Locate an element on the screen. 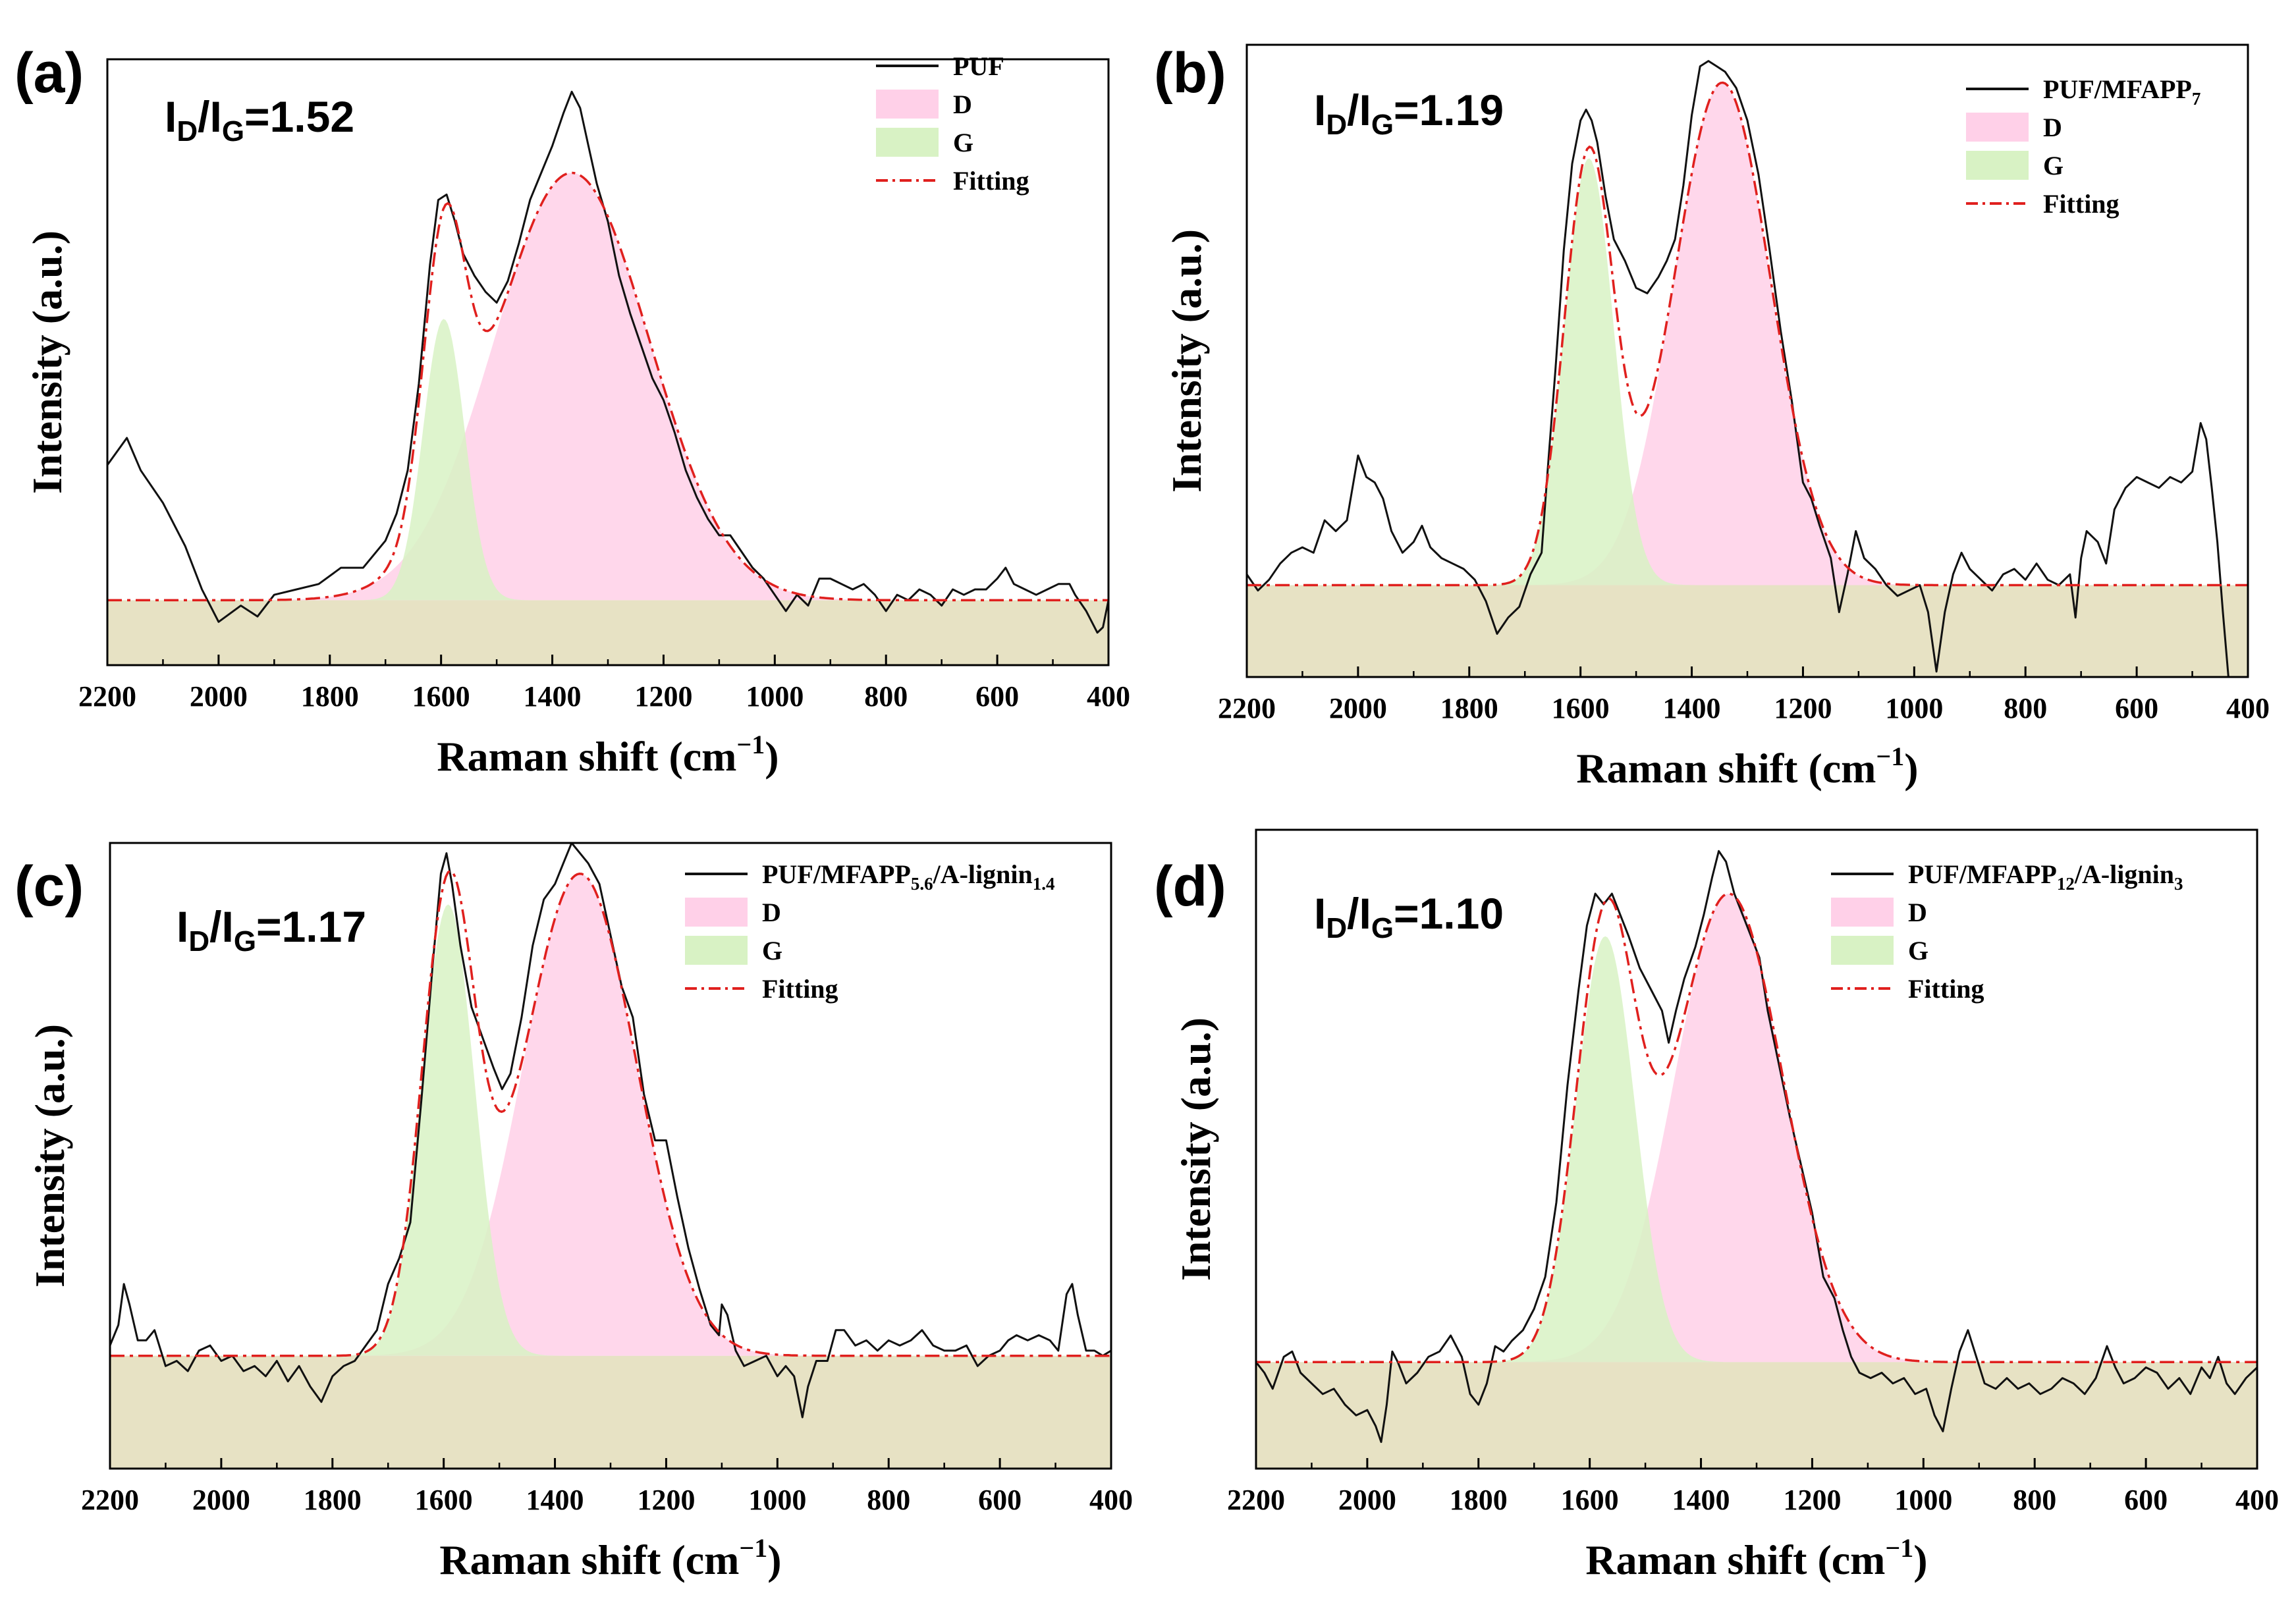 The image size is (2296, 1624). panel-label: (a) is located at coordinates (49, 73).